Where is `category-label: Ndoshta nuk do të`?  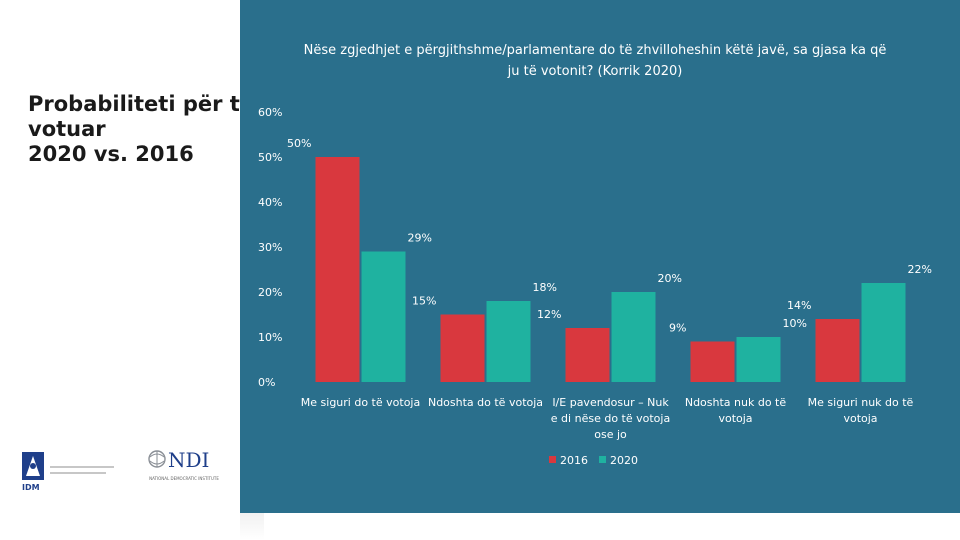
category-label: Ndoshta nuk do të is located at coordinates (736, 402).